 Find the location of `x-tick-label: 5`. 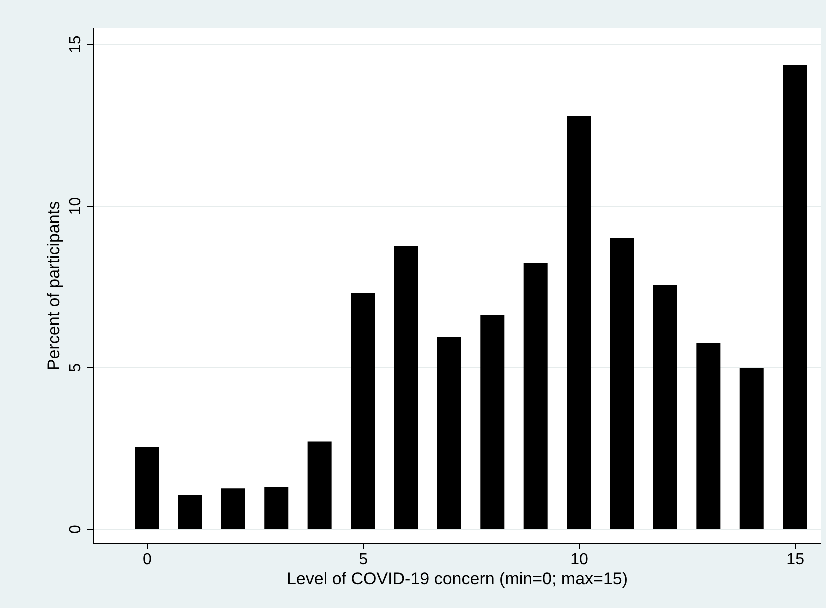

x-tick-label: 5 is located at coordinates (363, 560).